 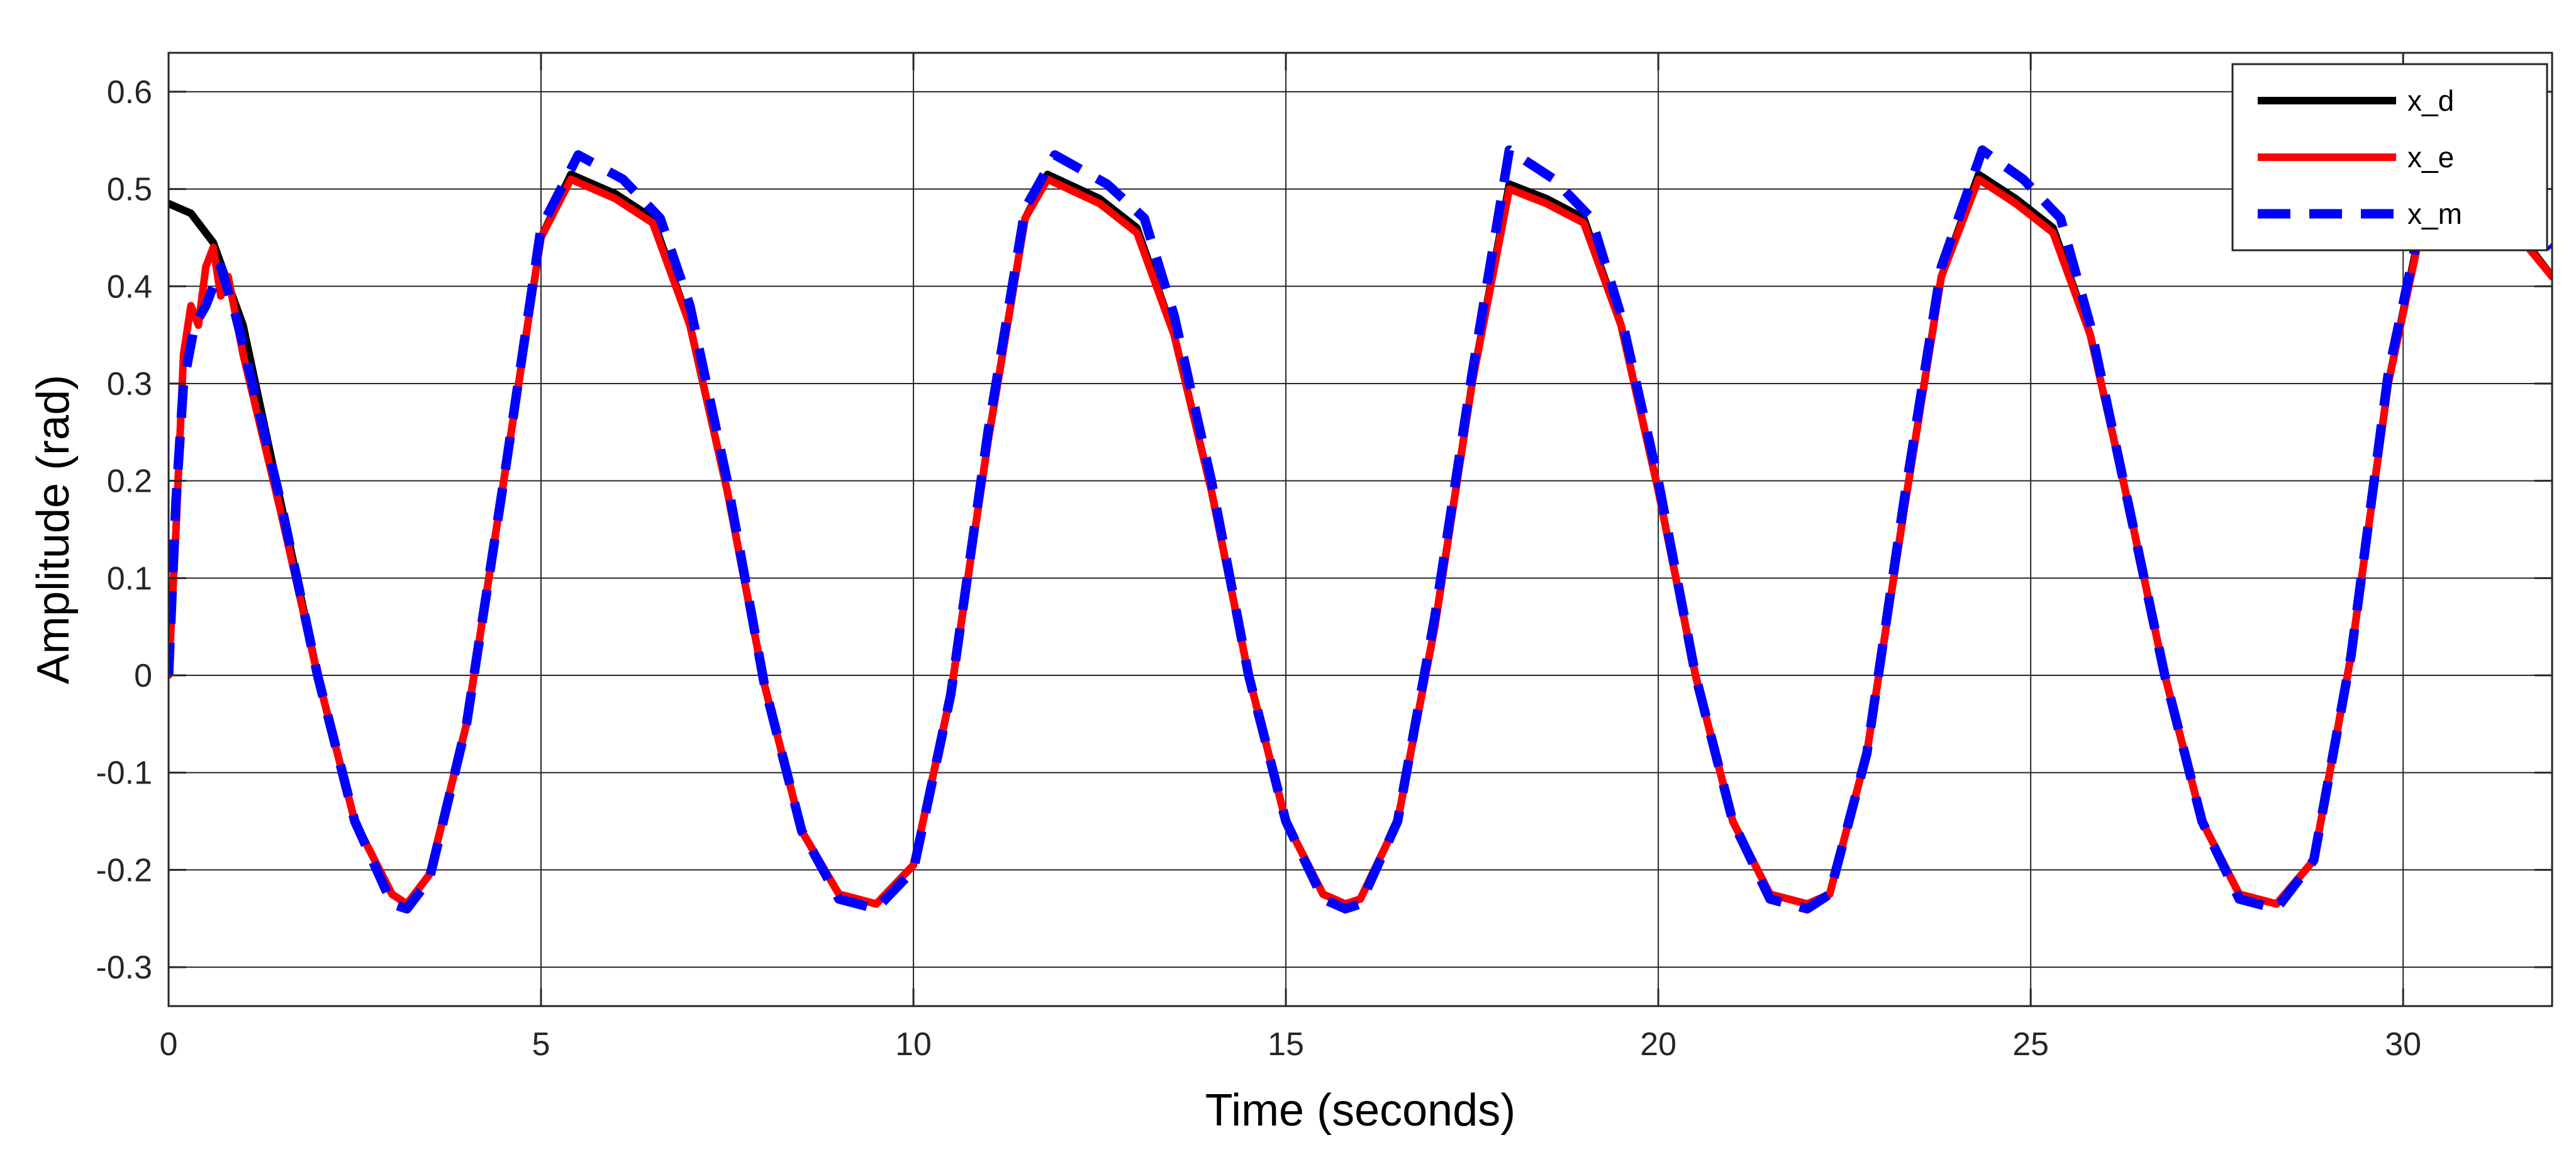 What do you see at coordinates (143, 676) in the screenshot?
I see `y-tick-label: 0` at bounding box center [143, 676].